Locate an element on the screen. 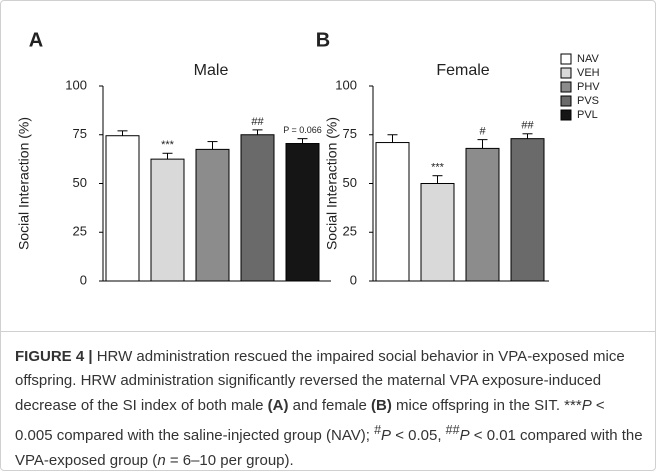 The width and height of the screenshot is (656, 473). legend-label: PHV is located at coordinates (588, 87).